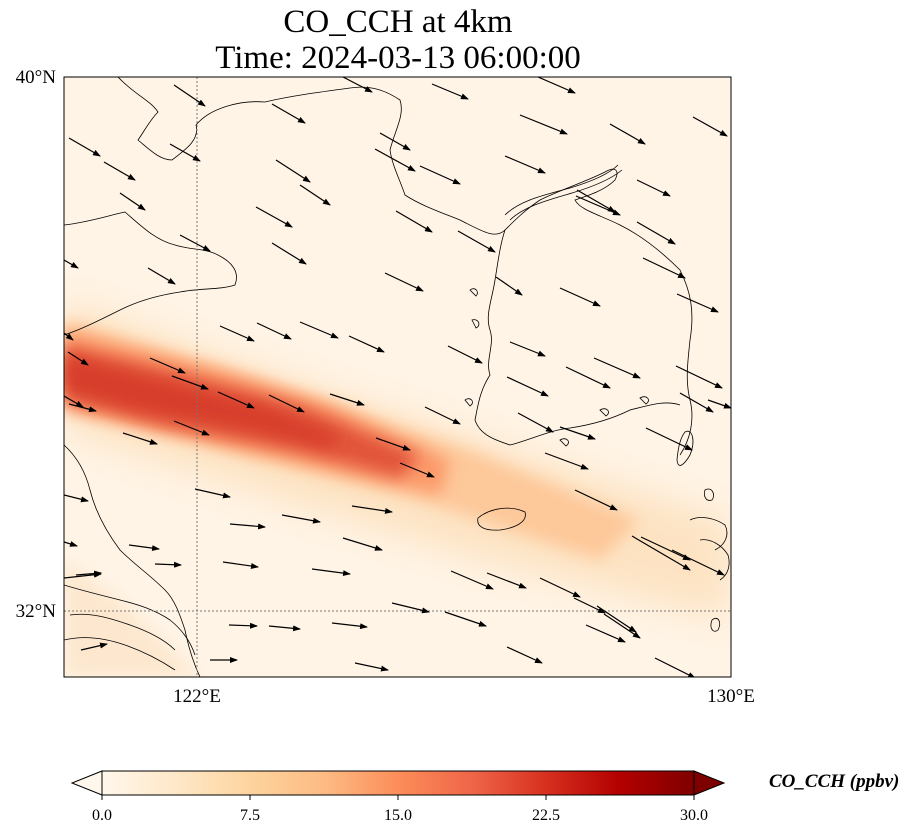 The width and height of the screenshot is (921, 836). Describe the element at coordinates (834, 781) in the screenshot. I see `colorbar-title: CO_CCH (ppbv)` at that location.